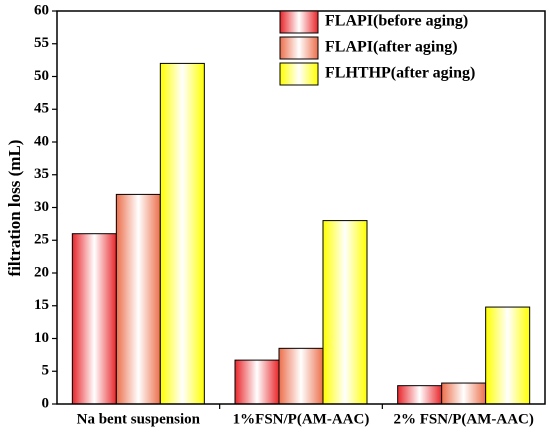 This screenshot has height=434, width=550. I want to click on y-tick-label: 15, so click(41, 305).